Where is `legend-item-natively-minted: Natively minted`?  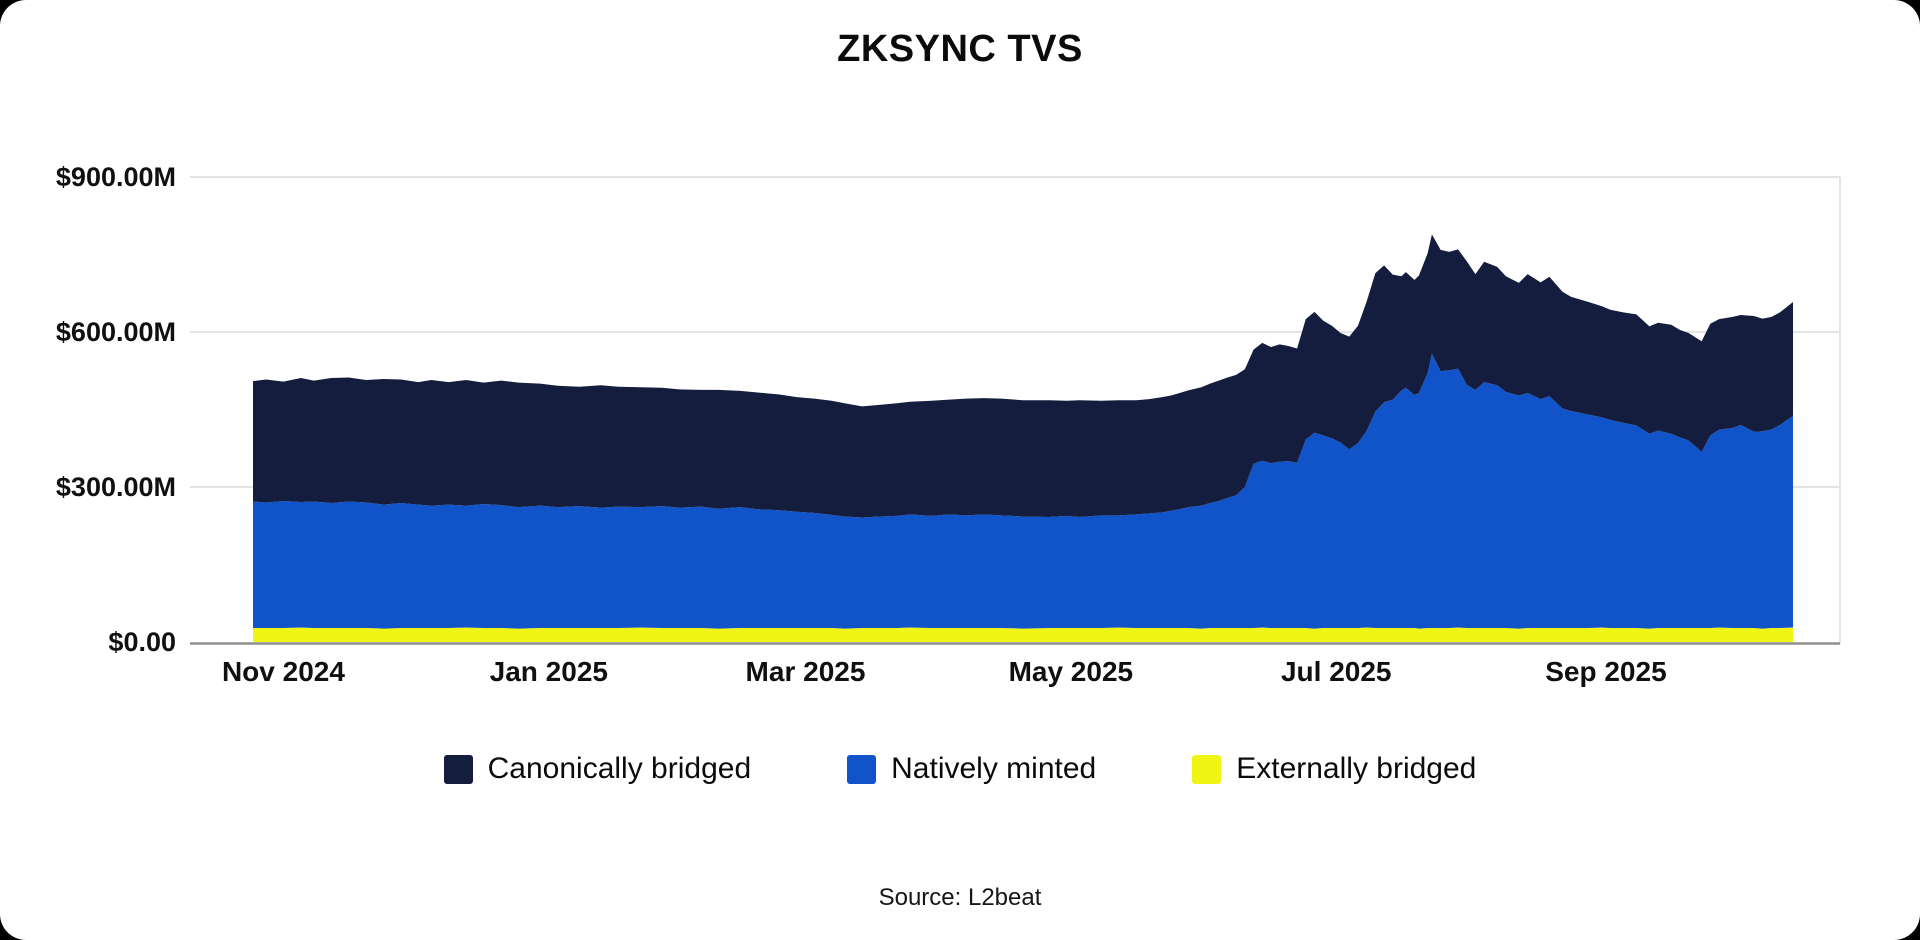
legend-item-natively-minted: Natively minted is located at coordinates (971, 769).